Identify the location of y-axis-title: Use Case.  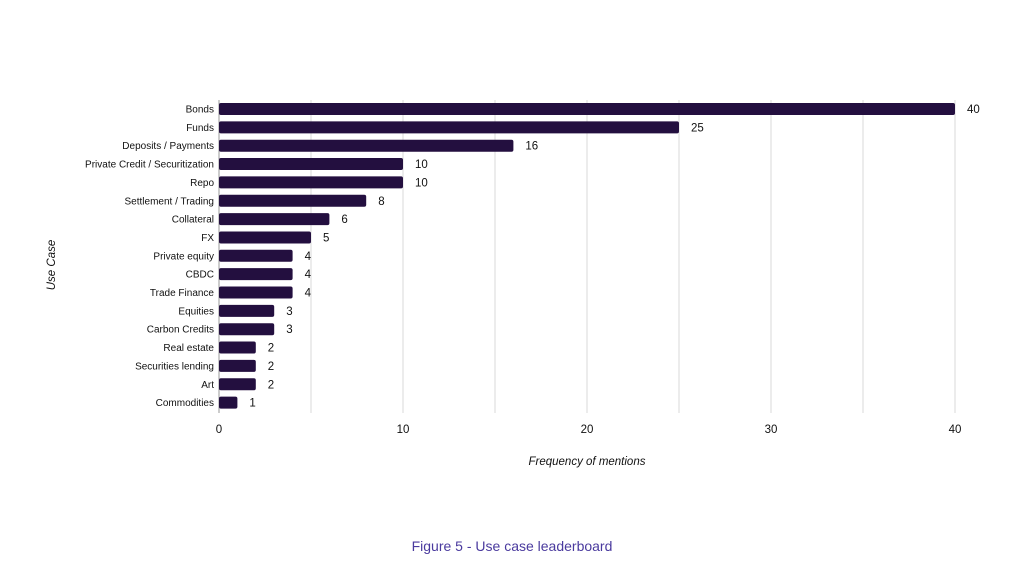
(52, 265).